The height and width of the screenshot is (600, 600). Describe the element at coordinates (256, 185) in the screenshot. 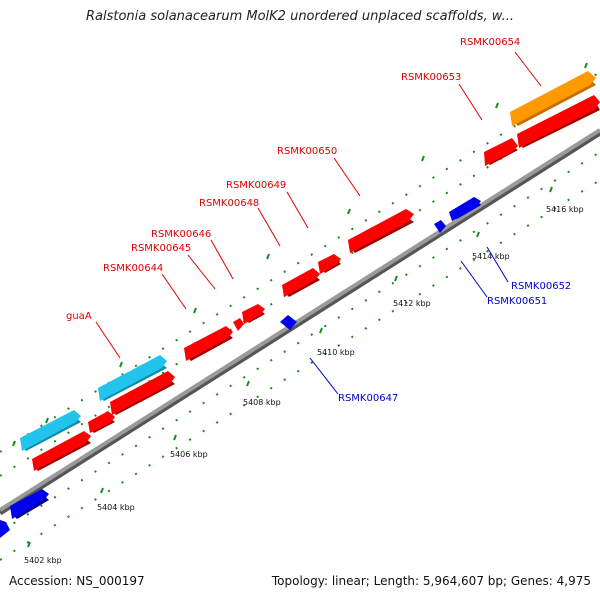

I see `gene-label-rsmk00649: RSMK00649` at that location.